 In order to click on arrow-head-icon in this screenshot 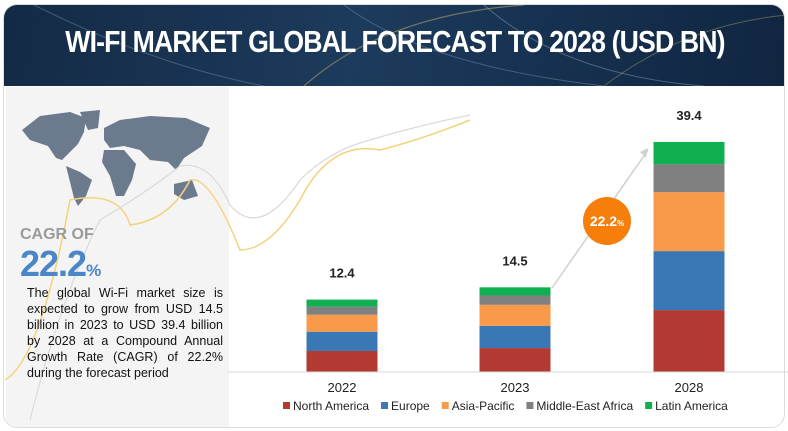, I will do `click(644, 153)`.